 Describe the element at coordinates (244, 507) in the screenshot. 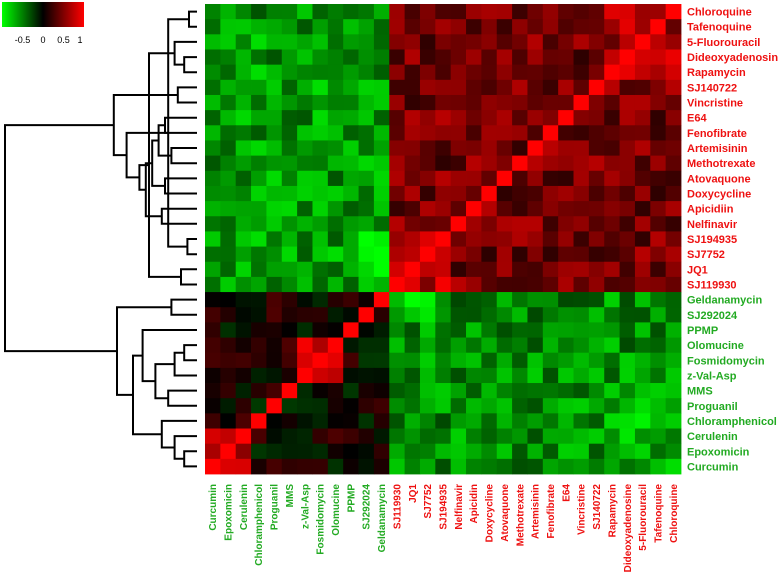

I see `column-label: Cerulenin` at that location.